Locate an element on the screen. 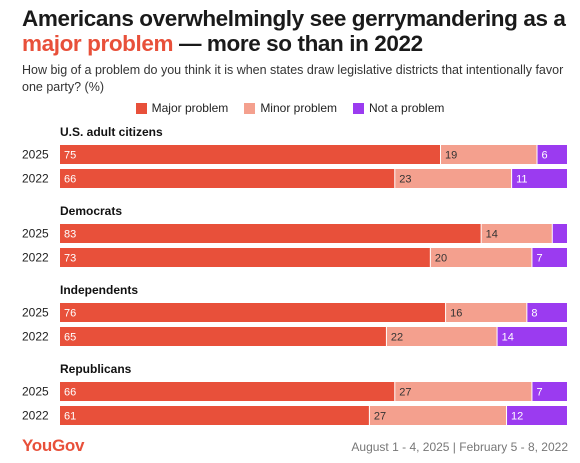  legend-swatch-major is located at coordinates (141, 108).